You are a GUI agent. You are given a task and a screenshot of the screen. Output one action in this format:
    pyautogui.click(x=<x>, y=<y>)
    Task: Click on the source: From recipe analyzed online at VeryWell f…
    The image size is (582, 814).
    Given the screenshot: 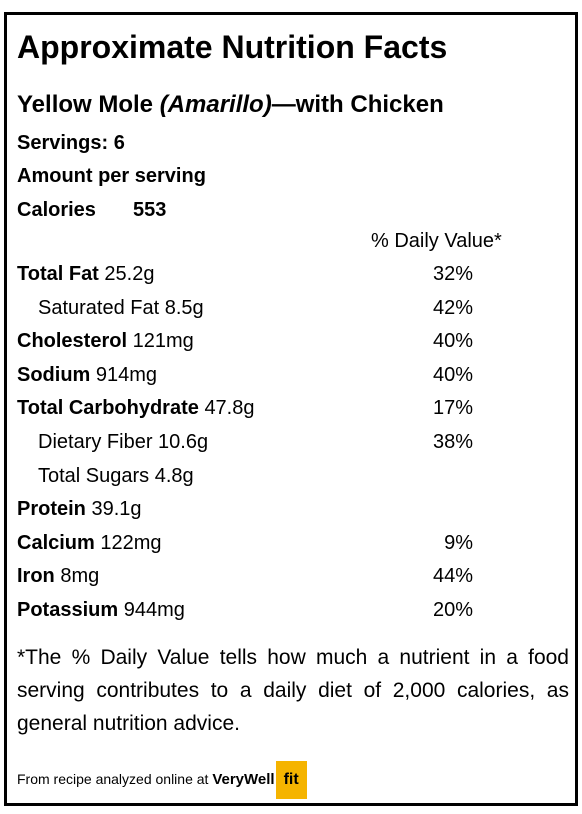 What is the action you would take?
    pyautogui.click(x=162, y=780)
    